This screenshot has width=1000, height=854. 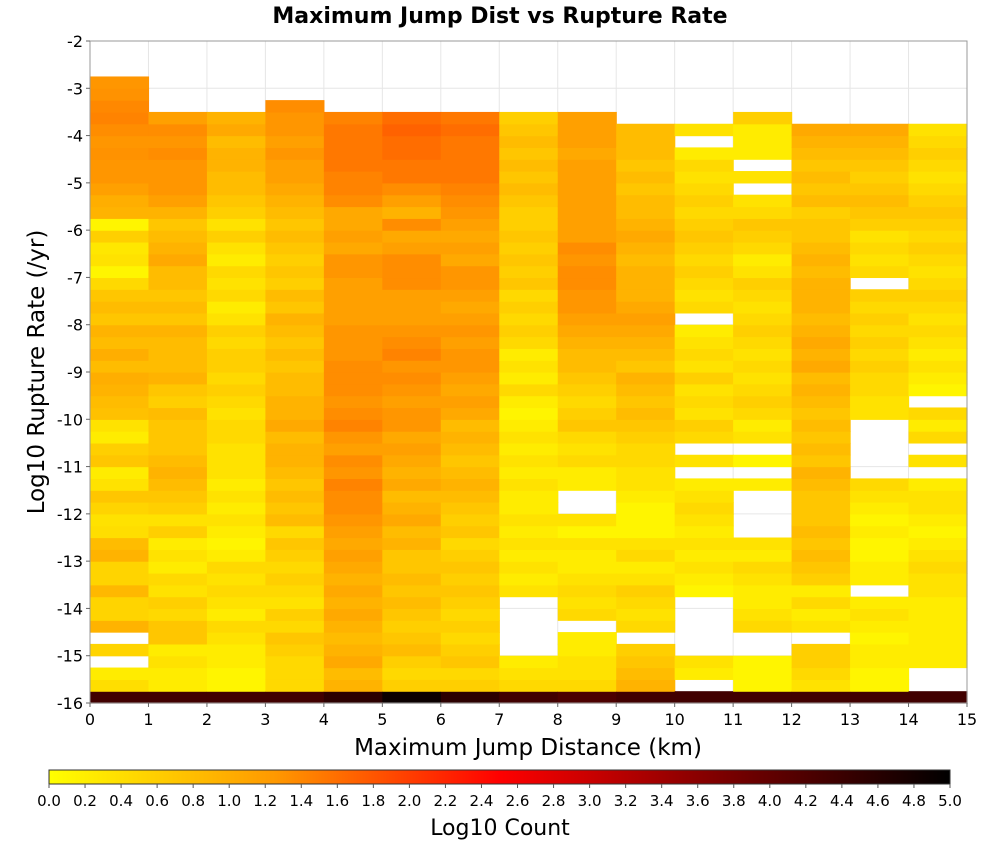 I want to click on x-tick-label: 0, so click(x=90, y=719).